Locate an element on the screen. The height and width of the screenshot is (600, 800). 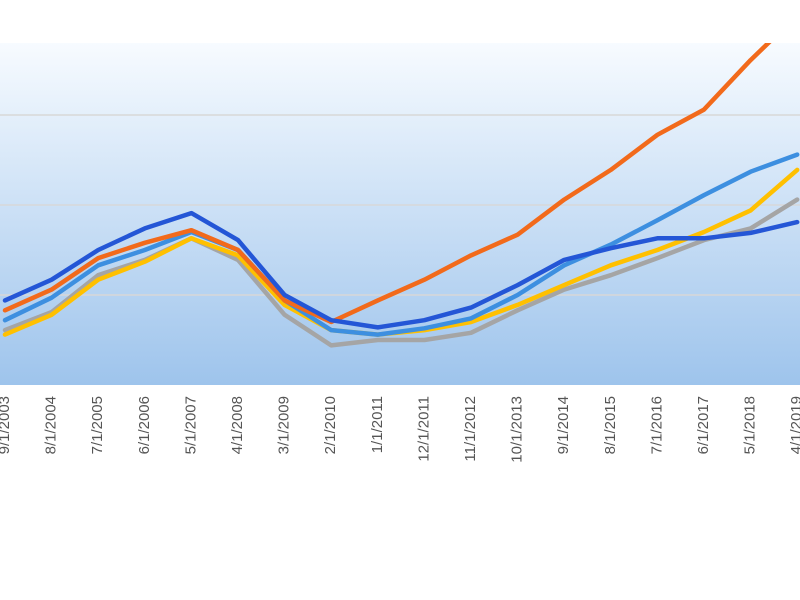
x-tick-label: 6/1/2006 is located at coordinates (144, 425).